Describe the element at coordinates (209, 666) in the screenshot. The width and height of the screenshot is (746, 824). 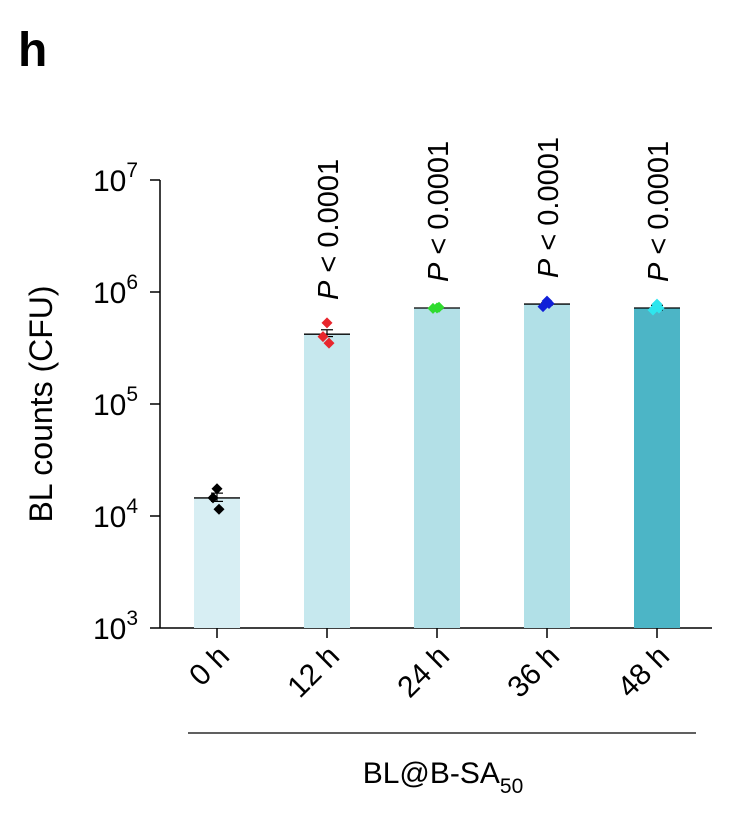
I see `x-tick-label: 0 h` at that location.